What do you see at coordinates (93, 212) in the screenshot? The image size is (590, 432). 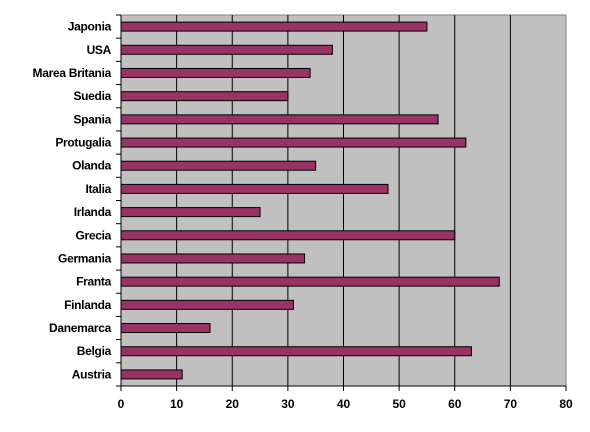 I see `category-label: Irlanda` at bounding box center [93, 212].